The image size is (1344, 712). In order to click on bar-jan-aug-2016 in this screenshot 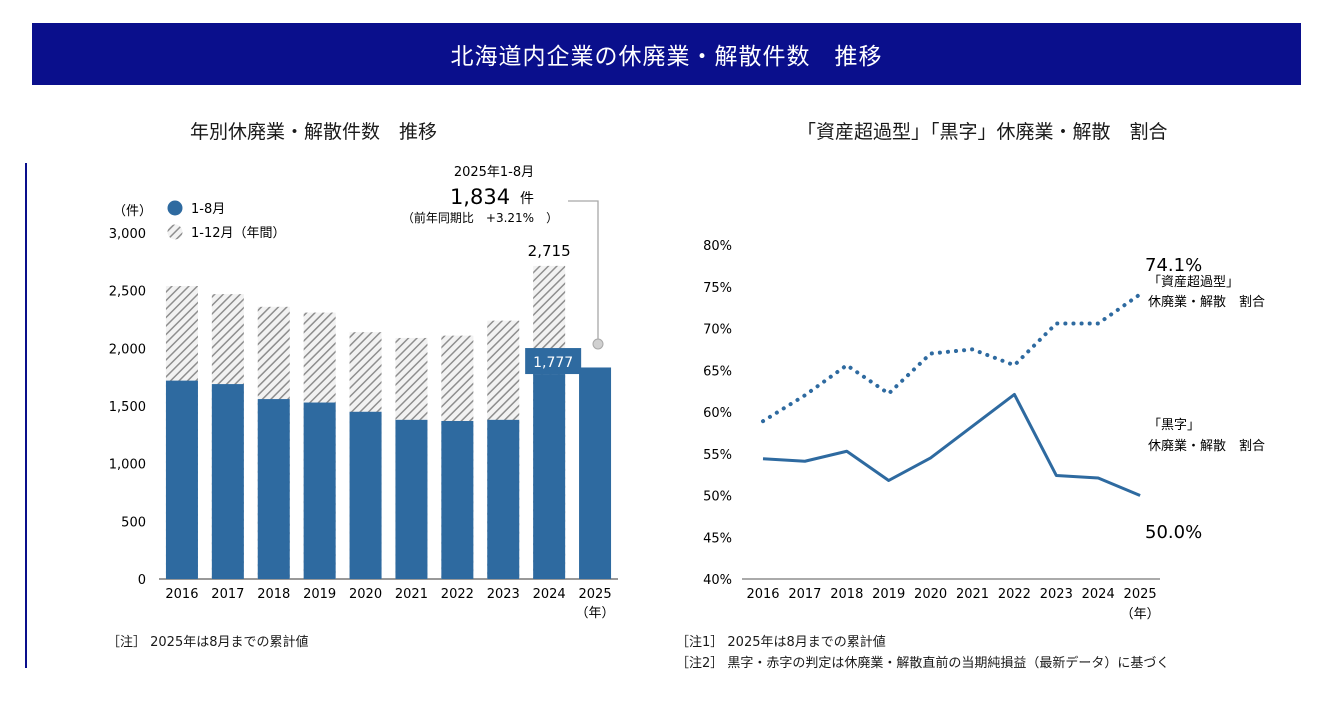, I will do `click(181, 479)`.